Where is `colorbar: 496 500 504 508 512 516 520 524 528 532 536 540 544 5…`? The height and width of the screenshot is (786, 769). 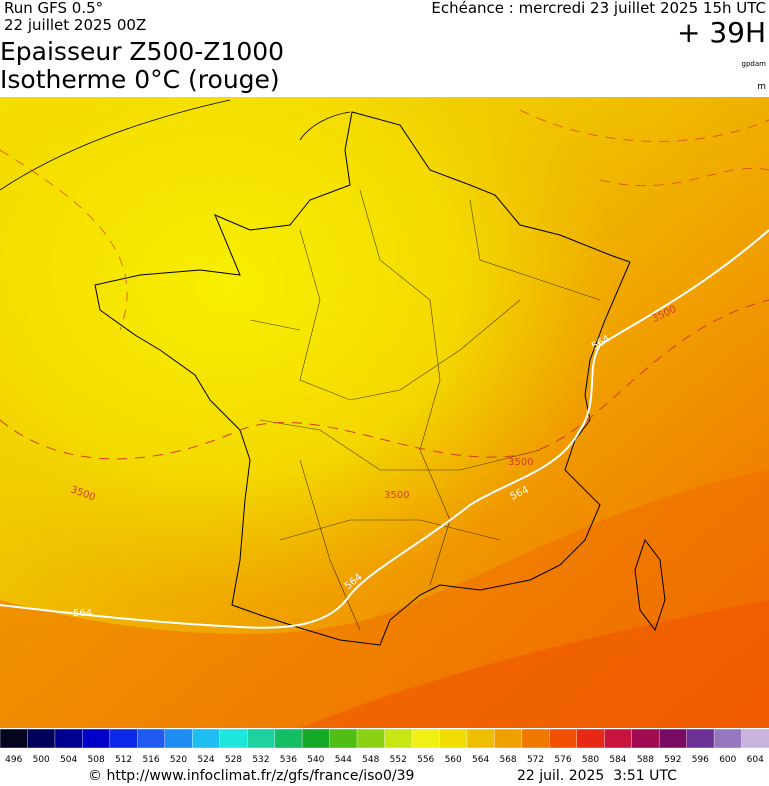
colorbar: 496 500 504 508 512 516 520 524 528 532 536 540 544 5… is located at coordinates (384, 746).